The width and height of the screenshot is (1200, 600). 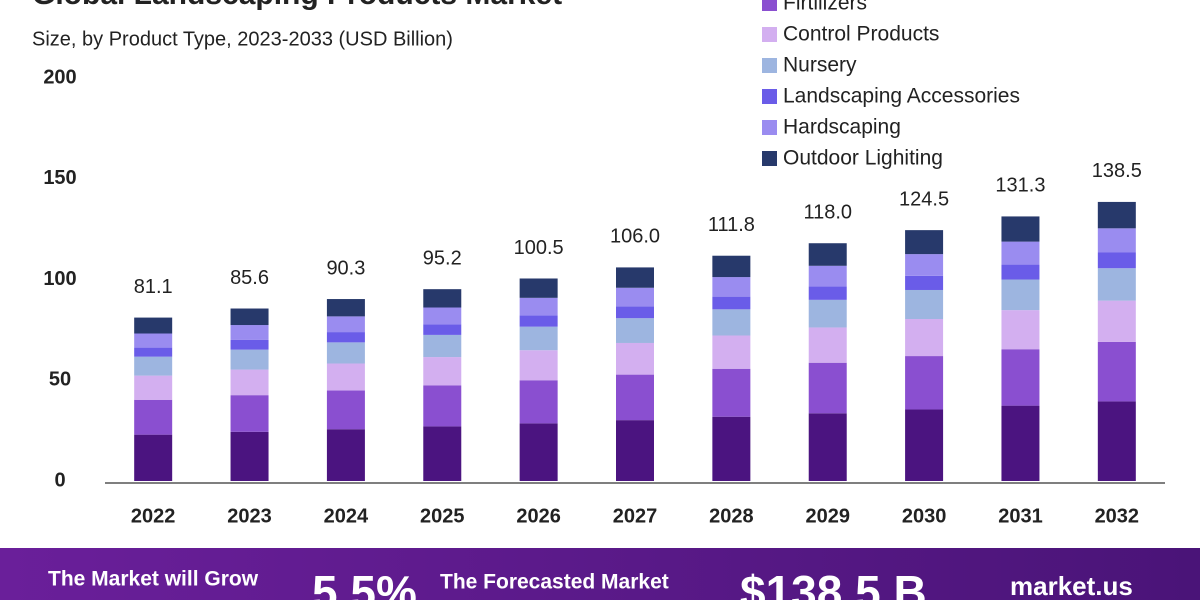 What do you see at coordinates (827, 213) in the screenshot?
I see `total-label: 118.0` at bounding box center [827, 213].